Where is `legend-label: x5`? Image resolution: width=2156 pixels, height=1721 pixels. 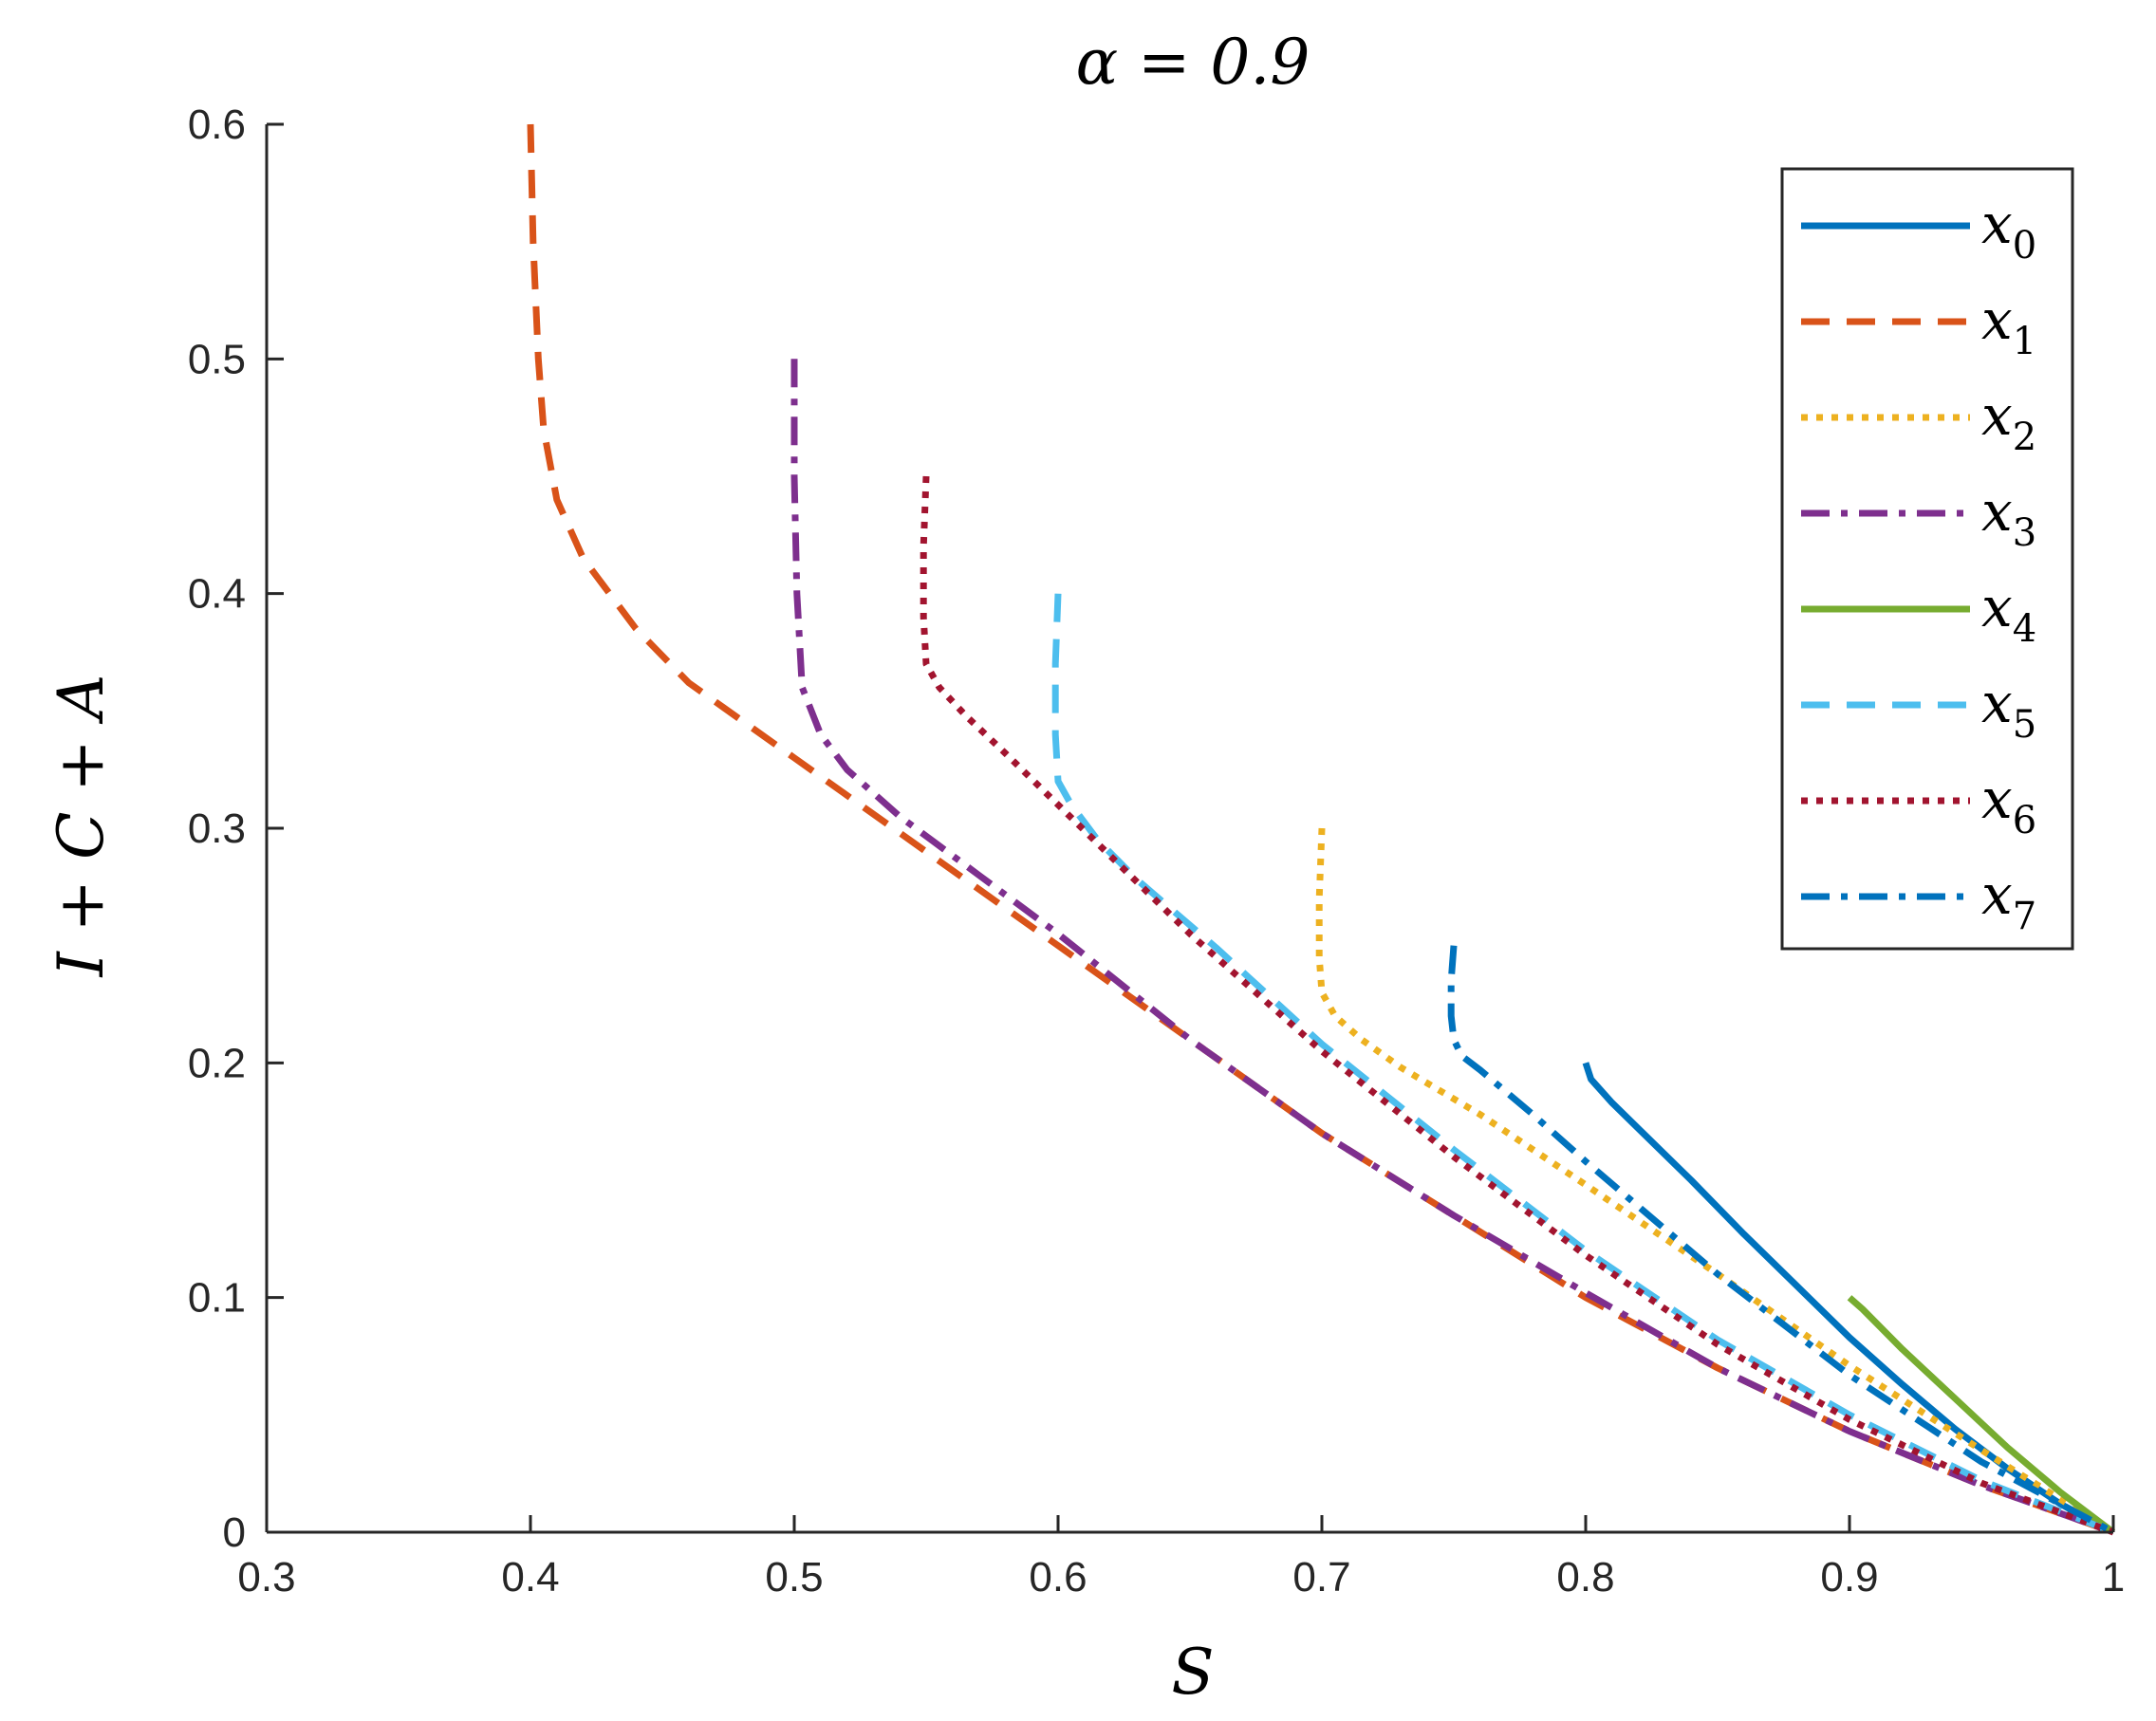
legend-label: x5 is located at coordinates (2008, 709).